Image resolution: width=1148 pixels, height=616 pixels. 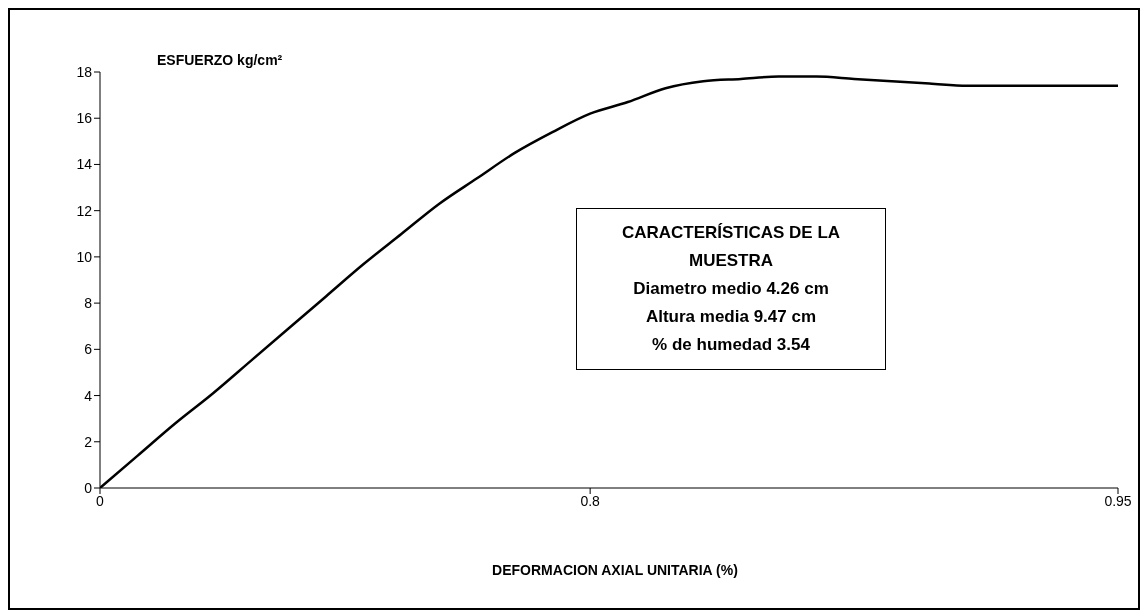 What do you see at coordinates (84, 118) in the screenshot?
I see `y-tick-label: 16` at bounding box center [84, 118].